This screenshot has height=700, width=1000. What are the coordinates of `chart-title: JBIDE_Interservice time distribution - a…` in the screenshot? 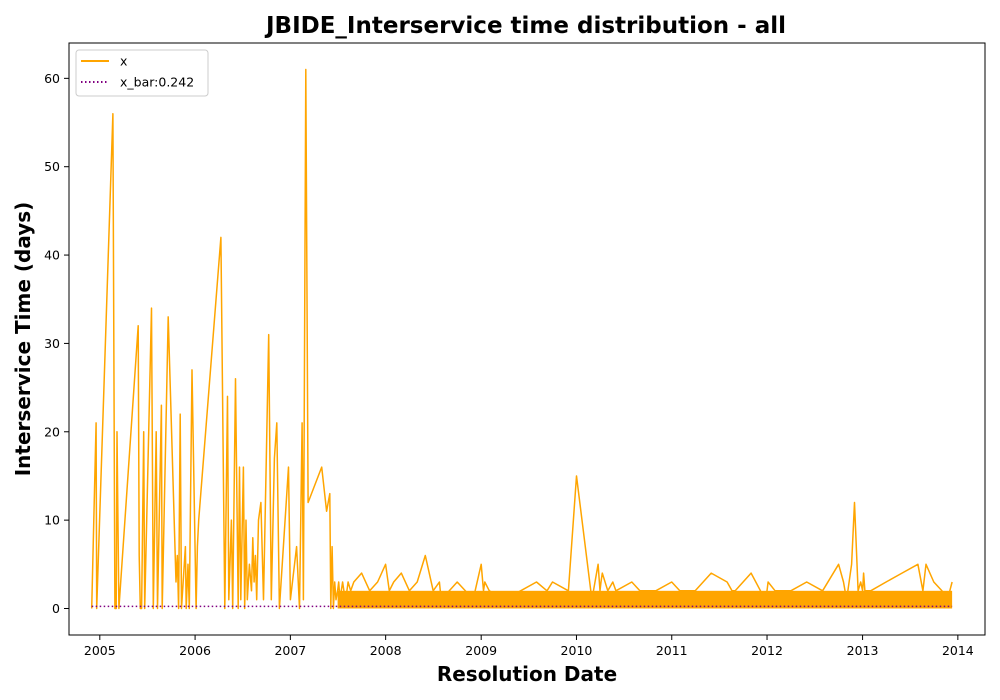 It's located at (525, 26).